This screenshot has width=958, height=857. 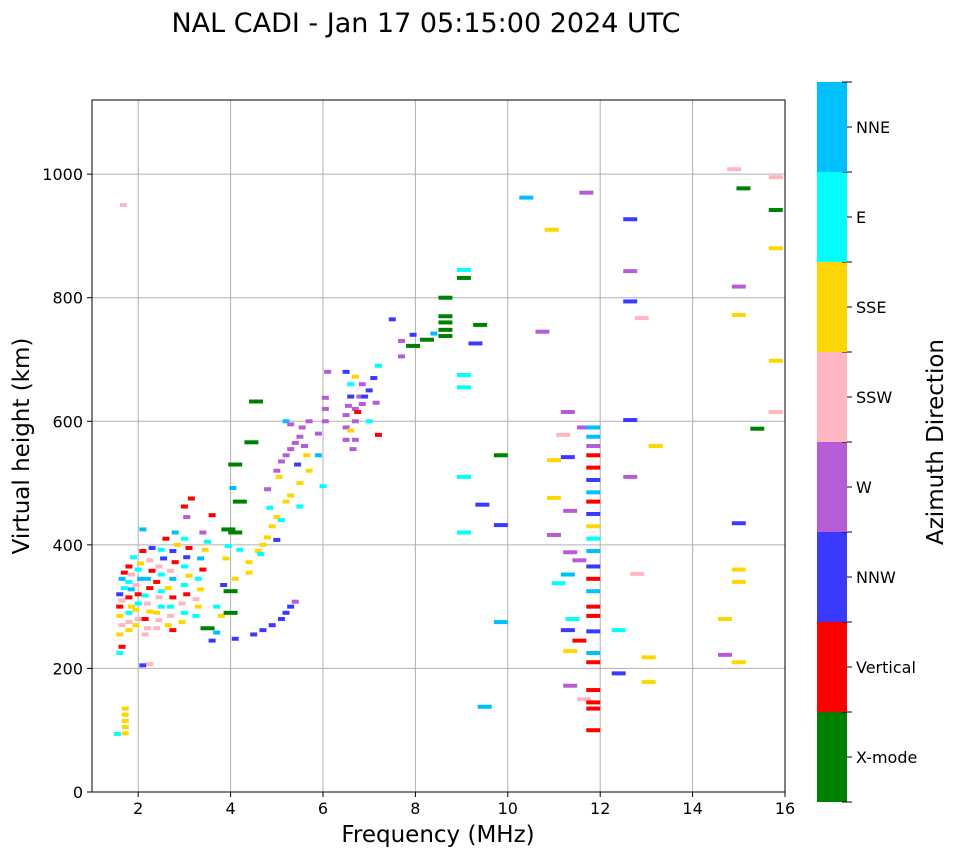 I want to click on chart-title: NAL CADI - Jan 17 05:15:00 2024 UTC, so click(x=425, y=23).